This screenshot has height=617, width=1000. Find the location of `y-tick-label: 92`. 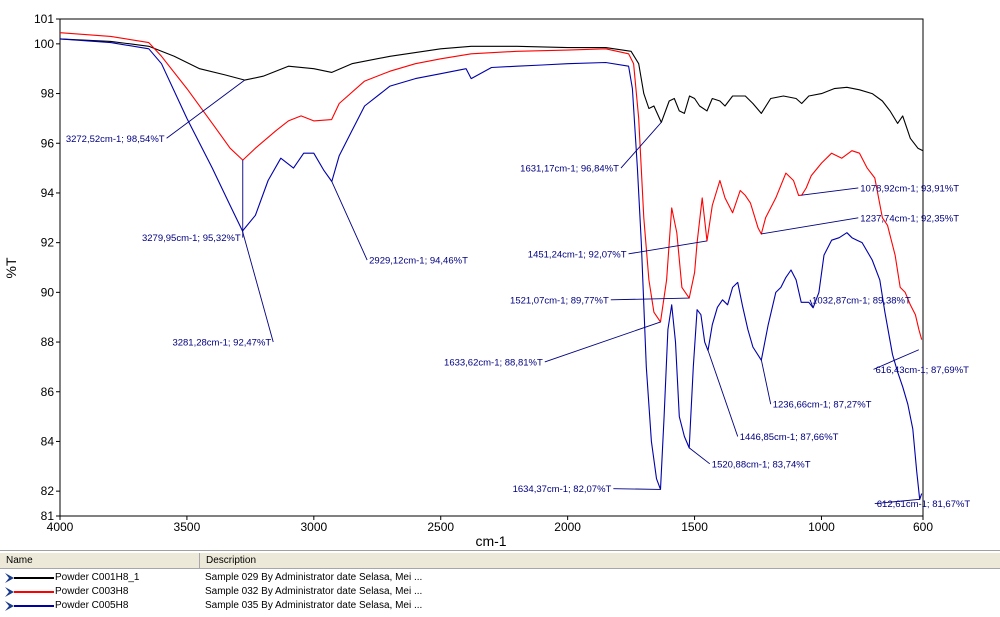

y-tick-label: 92 is located at coordinates (48, 243).